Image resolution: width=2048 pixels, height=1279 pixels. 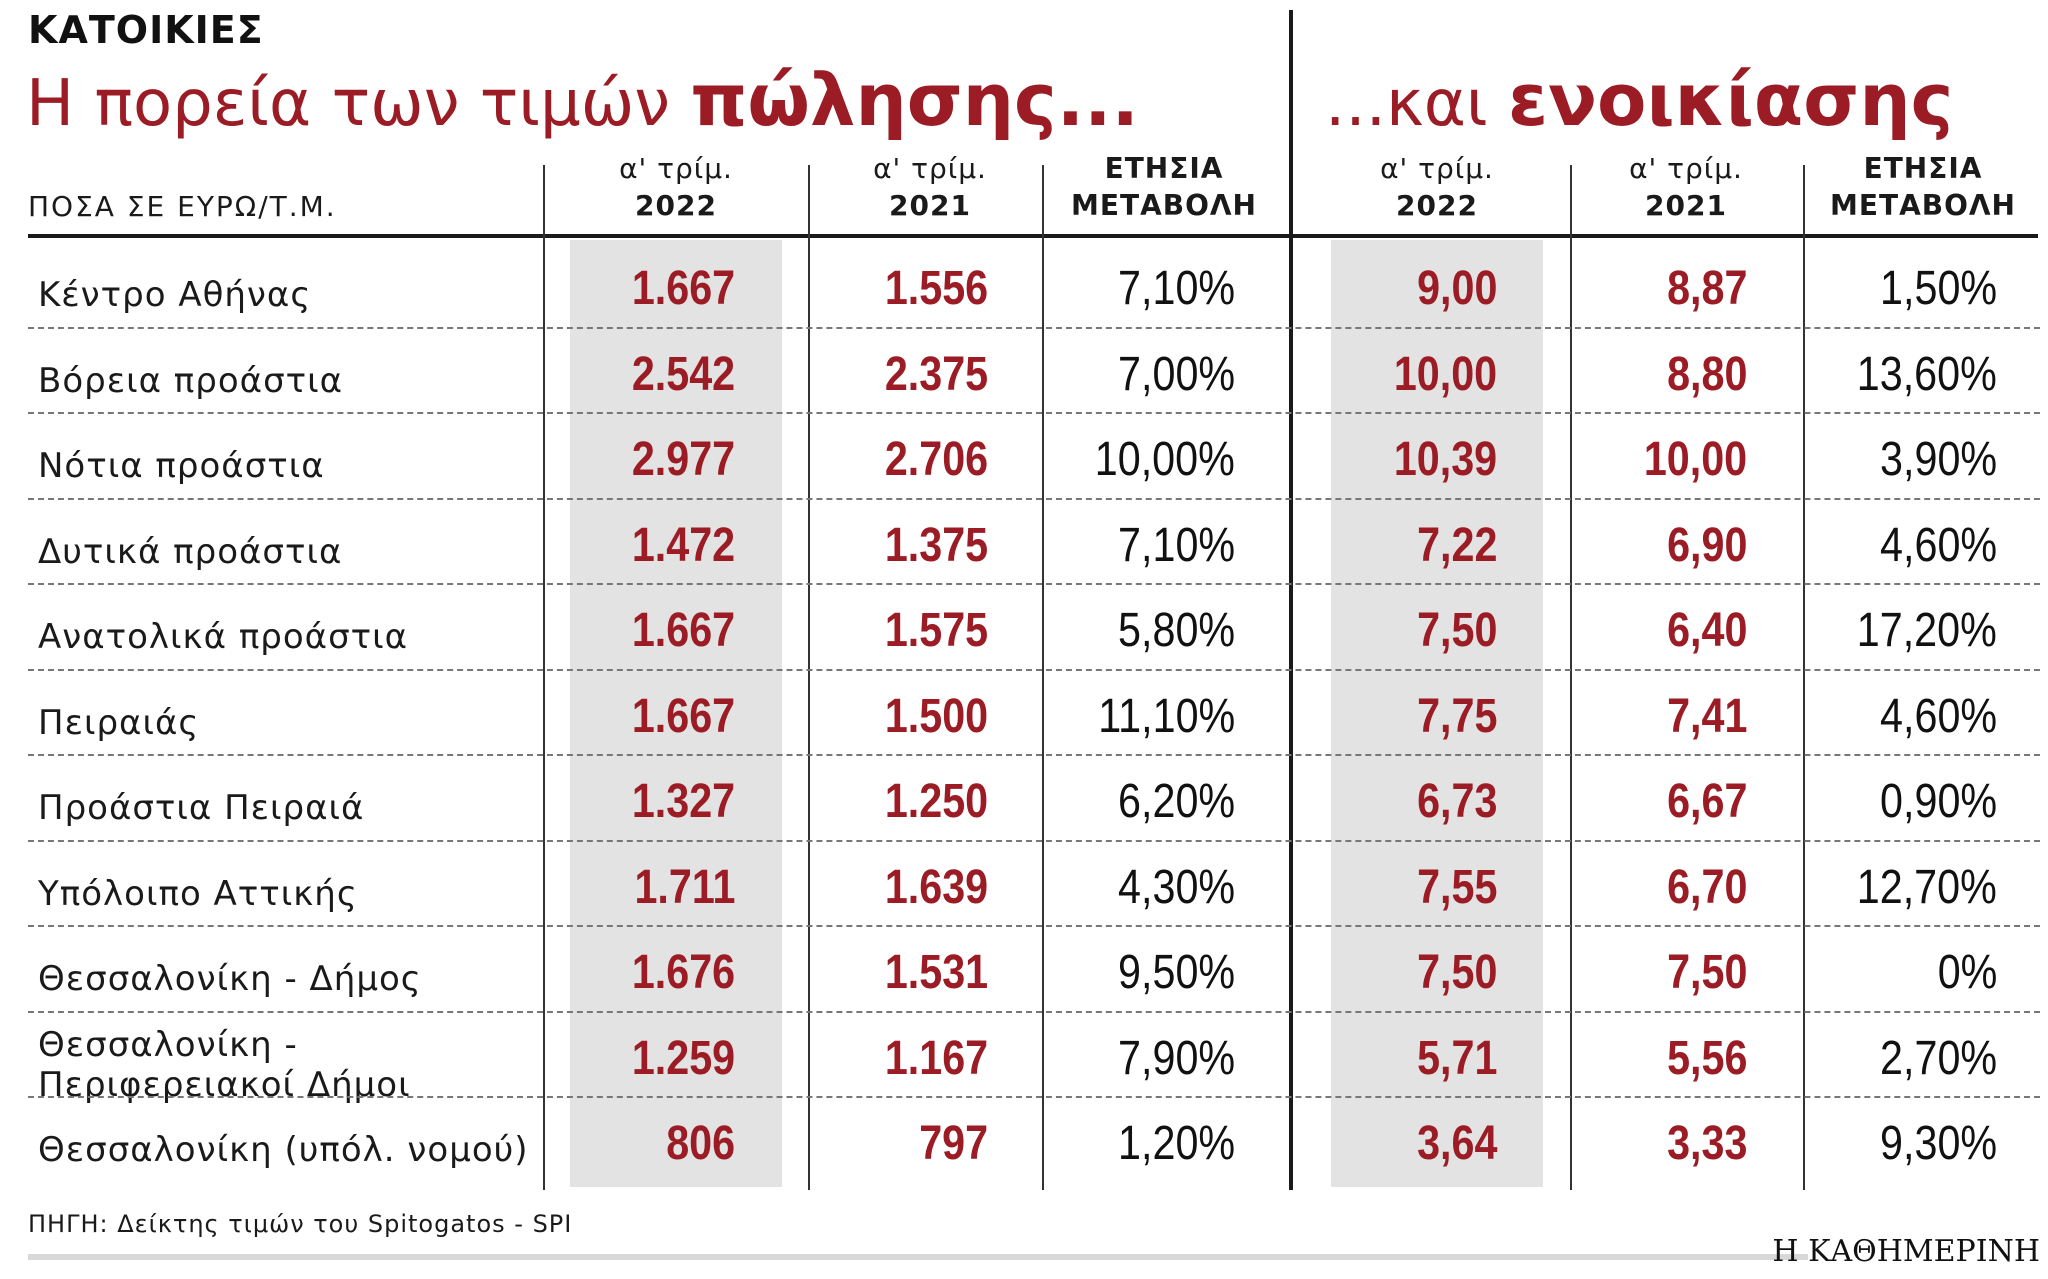 What do you see at coordinates (1166, 716) in the screenshot?
I see `cell-sale-change: 11,10%` at bounding box center [1166, 716].